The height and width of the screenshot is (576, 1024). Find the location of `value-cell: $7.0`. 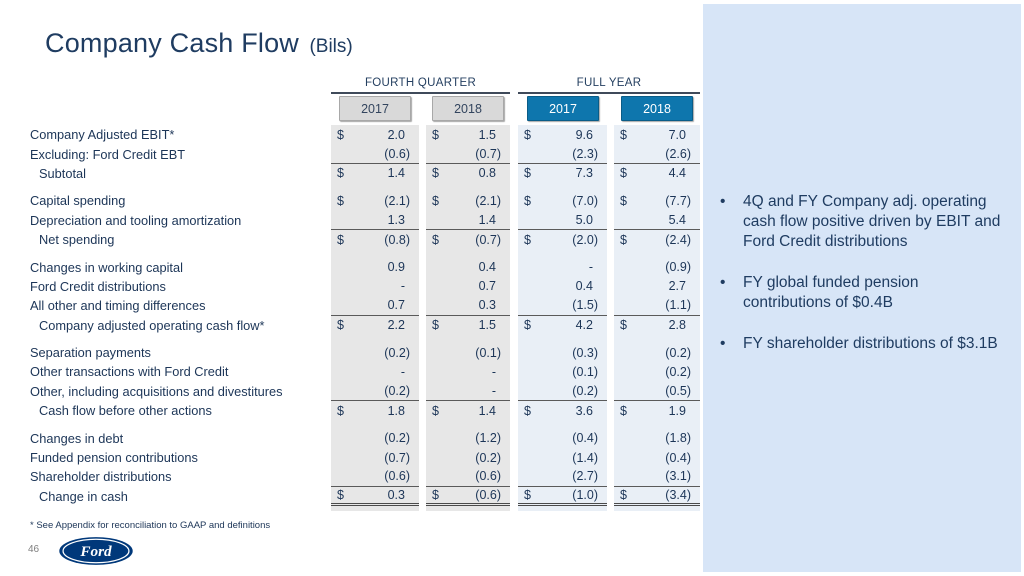

value-cell: $7.0 is located at coordinates (657, 134).